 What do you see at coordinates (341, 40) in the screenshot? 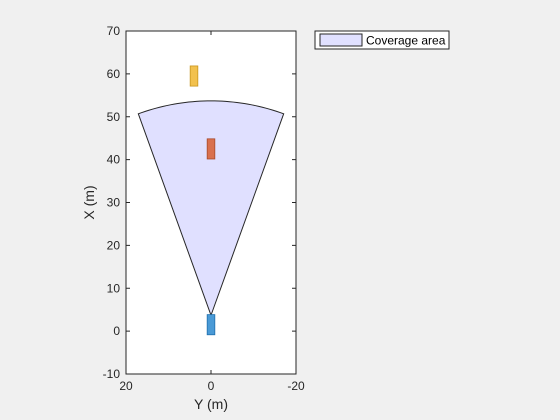
I see `legend-swatch-coverage-area` at bounding box center [341, 40].